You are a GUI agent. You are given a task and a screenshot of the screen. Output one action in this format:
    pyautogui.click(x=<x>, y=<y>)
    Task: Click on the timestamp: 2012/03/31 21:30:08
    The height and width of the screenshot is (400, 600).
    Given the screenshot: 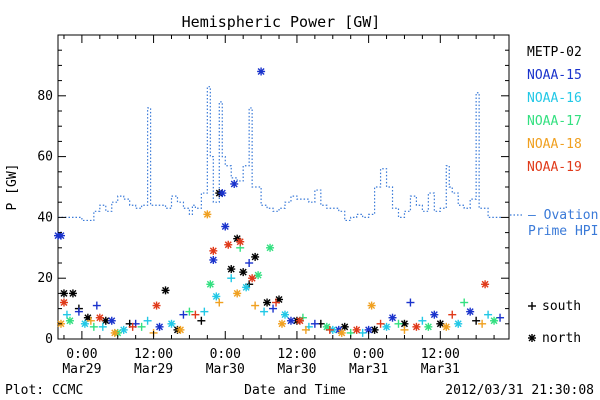 What is the action you would take?
    pyautogui.click(x=519, y=390)
    